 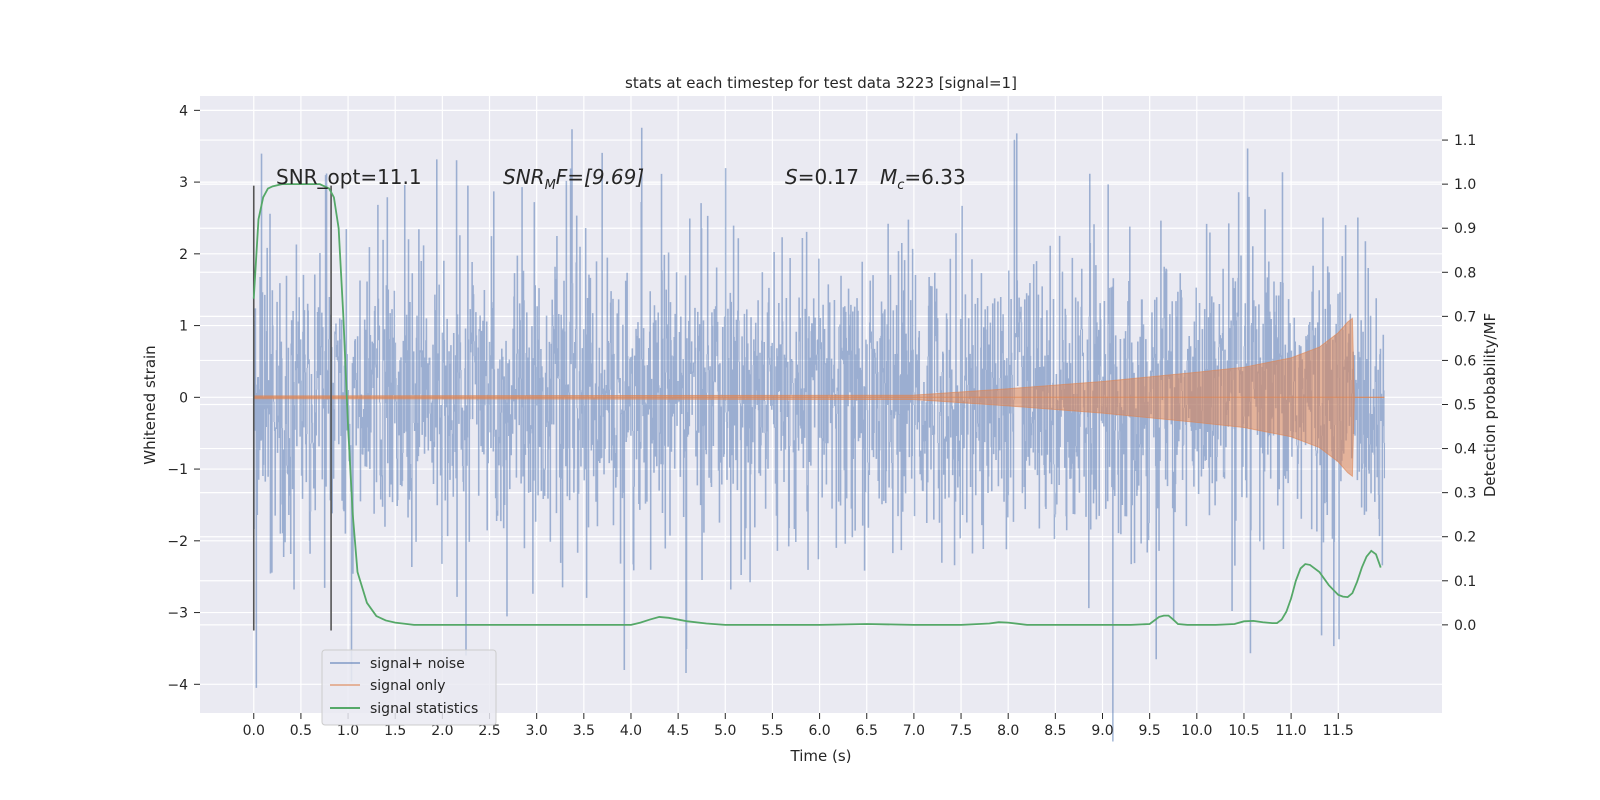 I want to click on y2-tick-label: 0.2, so click(x=1465, y=538).